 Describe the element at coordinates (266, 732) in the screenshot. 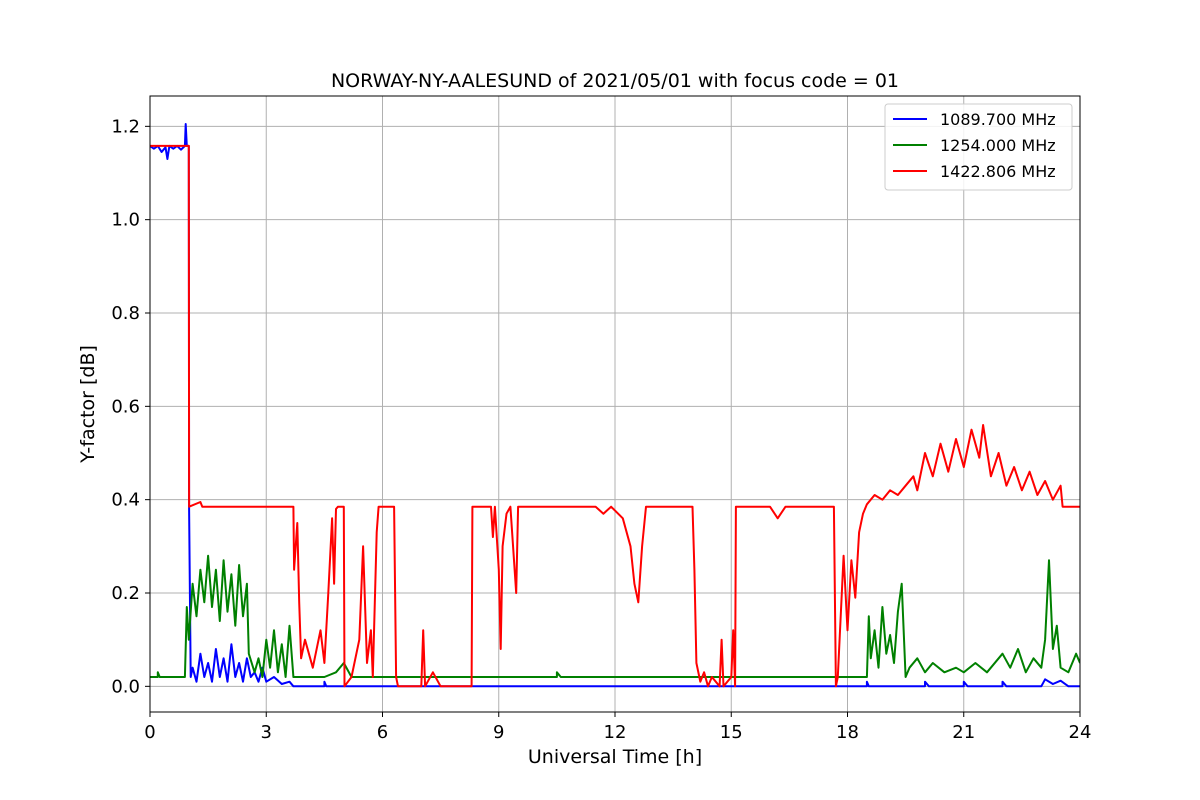

I see `x-tick-label: 3` at that location.